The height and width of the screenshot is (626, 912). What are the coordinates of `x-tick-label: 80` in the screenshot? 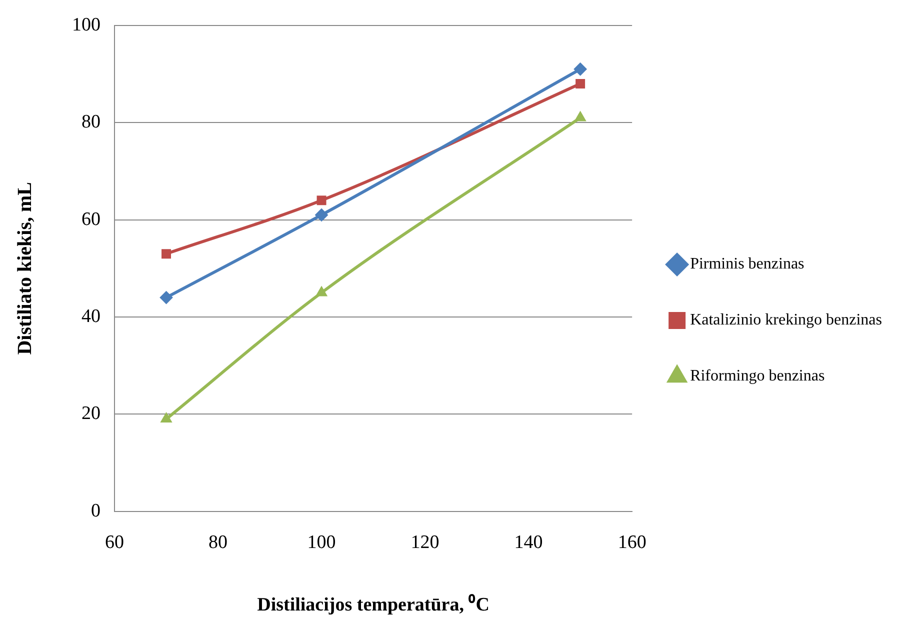 It's located at (218, 542).